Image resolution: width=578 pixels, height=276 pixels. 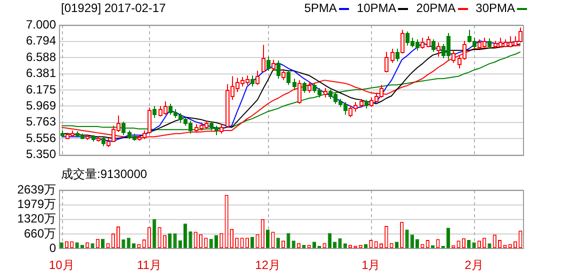 I want to click on y-tick-label: 0, so click(x=52, y=247).